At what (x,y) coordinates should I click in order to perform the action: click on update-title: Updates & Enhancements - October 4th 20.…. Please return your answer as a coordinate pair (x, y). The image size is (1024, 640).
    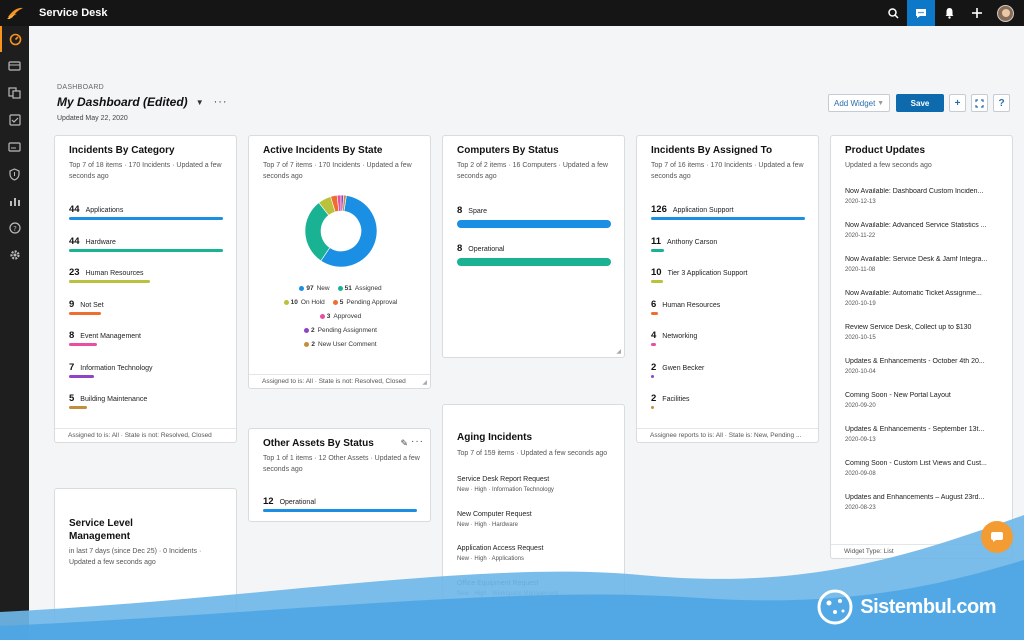
    Looking at the image, I should click on (915, 361).